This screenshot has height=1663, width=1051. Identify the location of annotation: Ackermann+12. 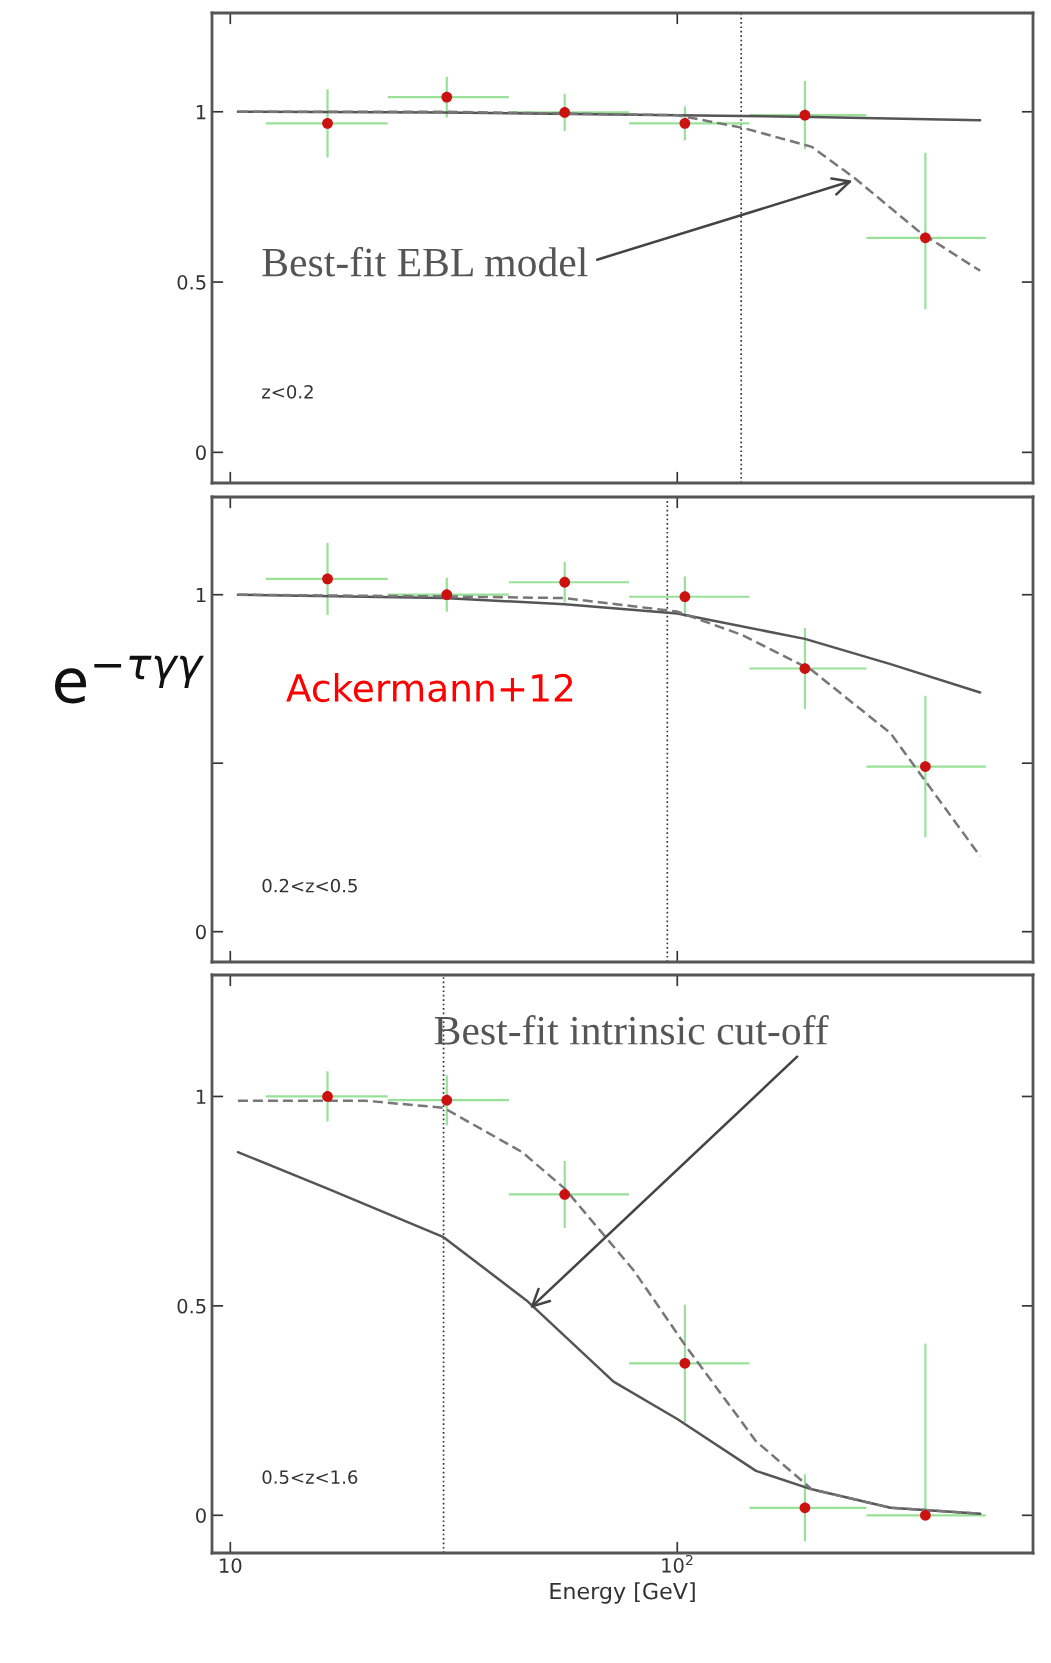
(429, 688).